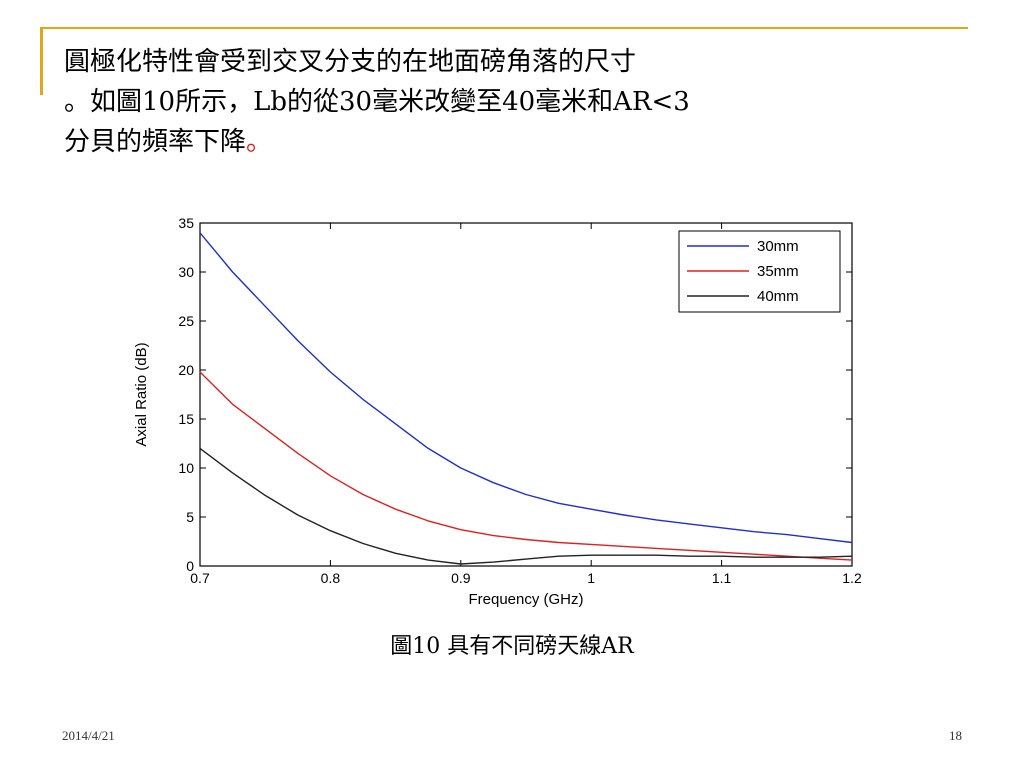 The image size is (1024, 768). What do you see at coordinates (259, 142) in the screenshot?
I see `title-end-mark: 。` at bounding box center [259, 142].